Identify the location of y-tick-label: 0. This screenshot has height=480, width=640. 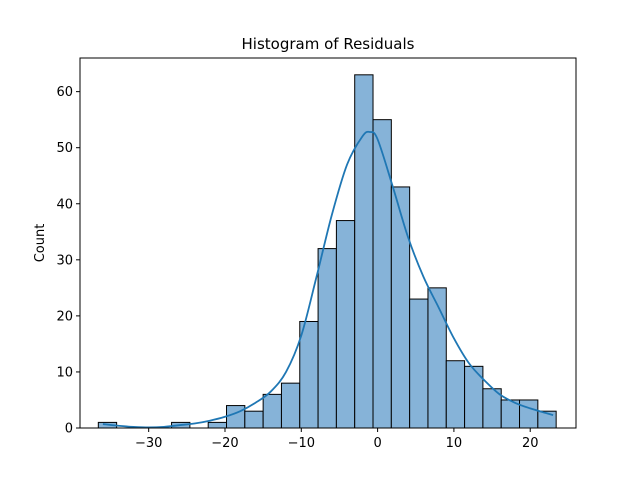
(69, 429).